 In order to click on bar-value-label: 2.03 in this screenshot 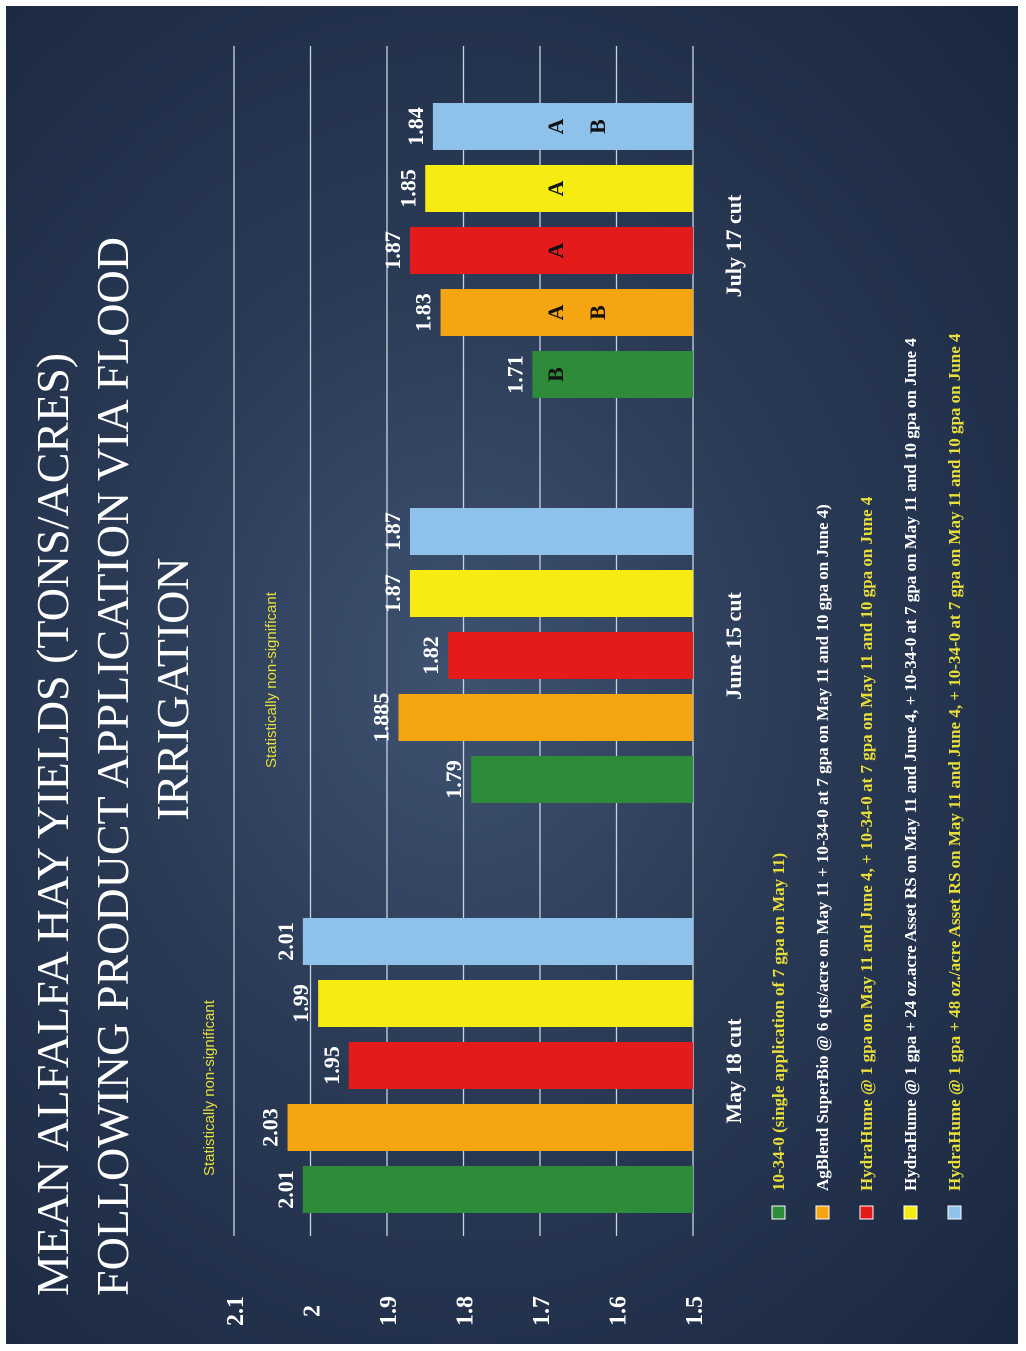, I will do `click(270, 1127)`.